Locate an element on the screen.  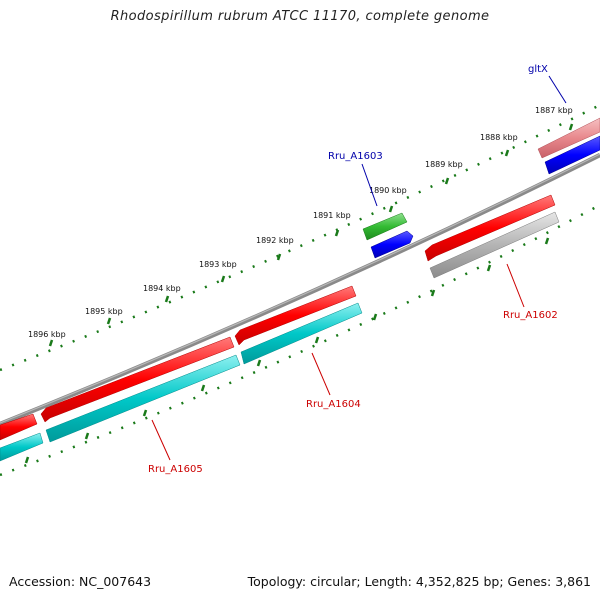
rru-a1604-leader is located at coordinates (321, 374).